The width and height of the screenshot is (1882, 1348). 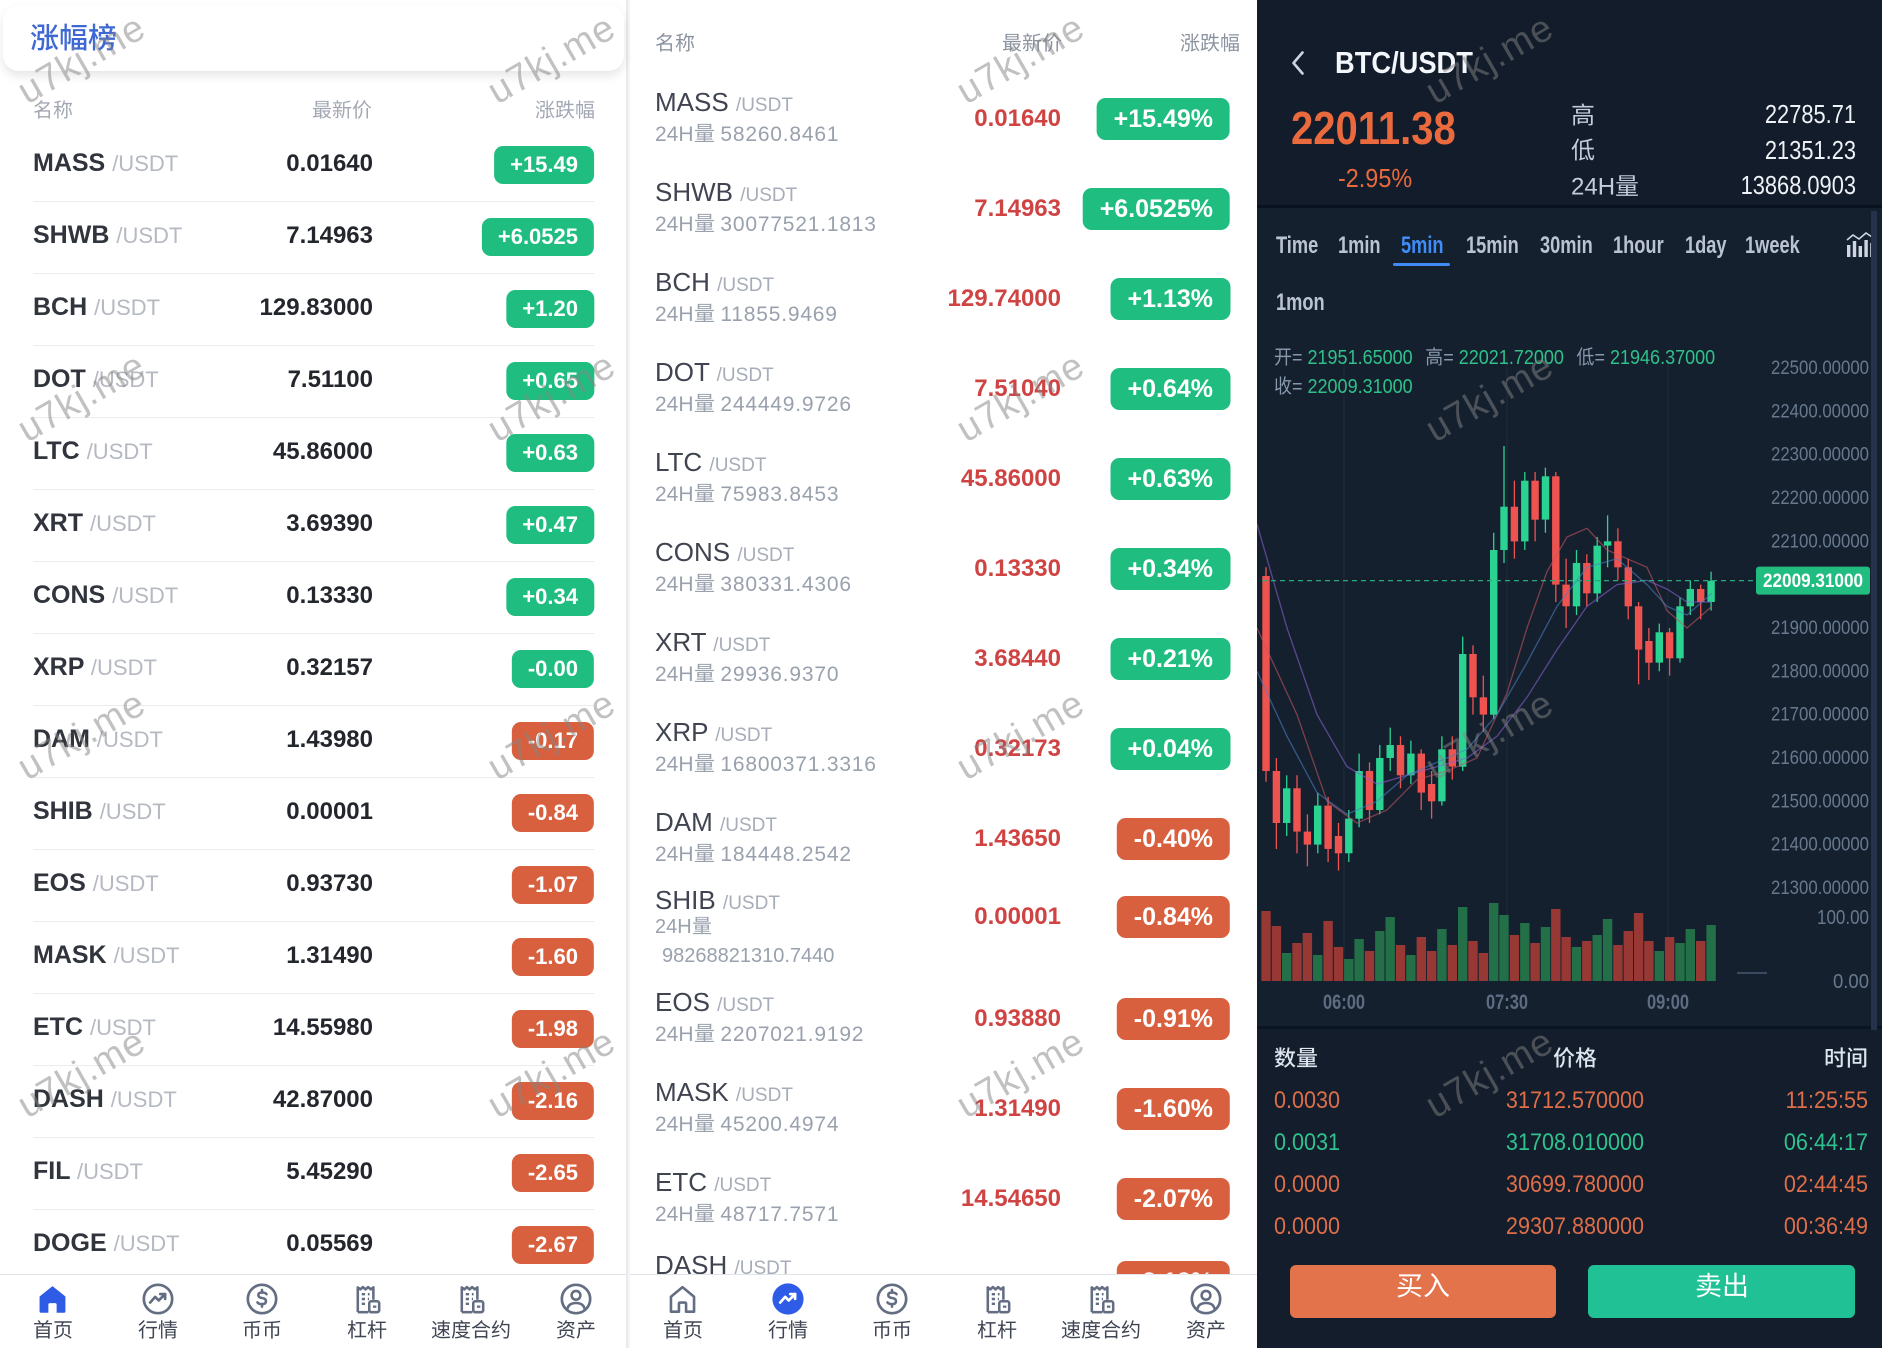 What do you see at coordinates (1820, 715) in the screenshot?
I see `svg-text: 21700.00000` at bounding box center [1820, 715].